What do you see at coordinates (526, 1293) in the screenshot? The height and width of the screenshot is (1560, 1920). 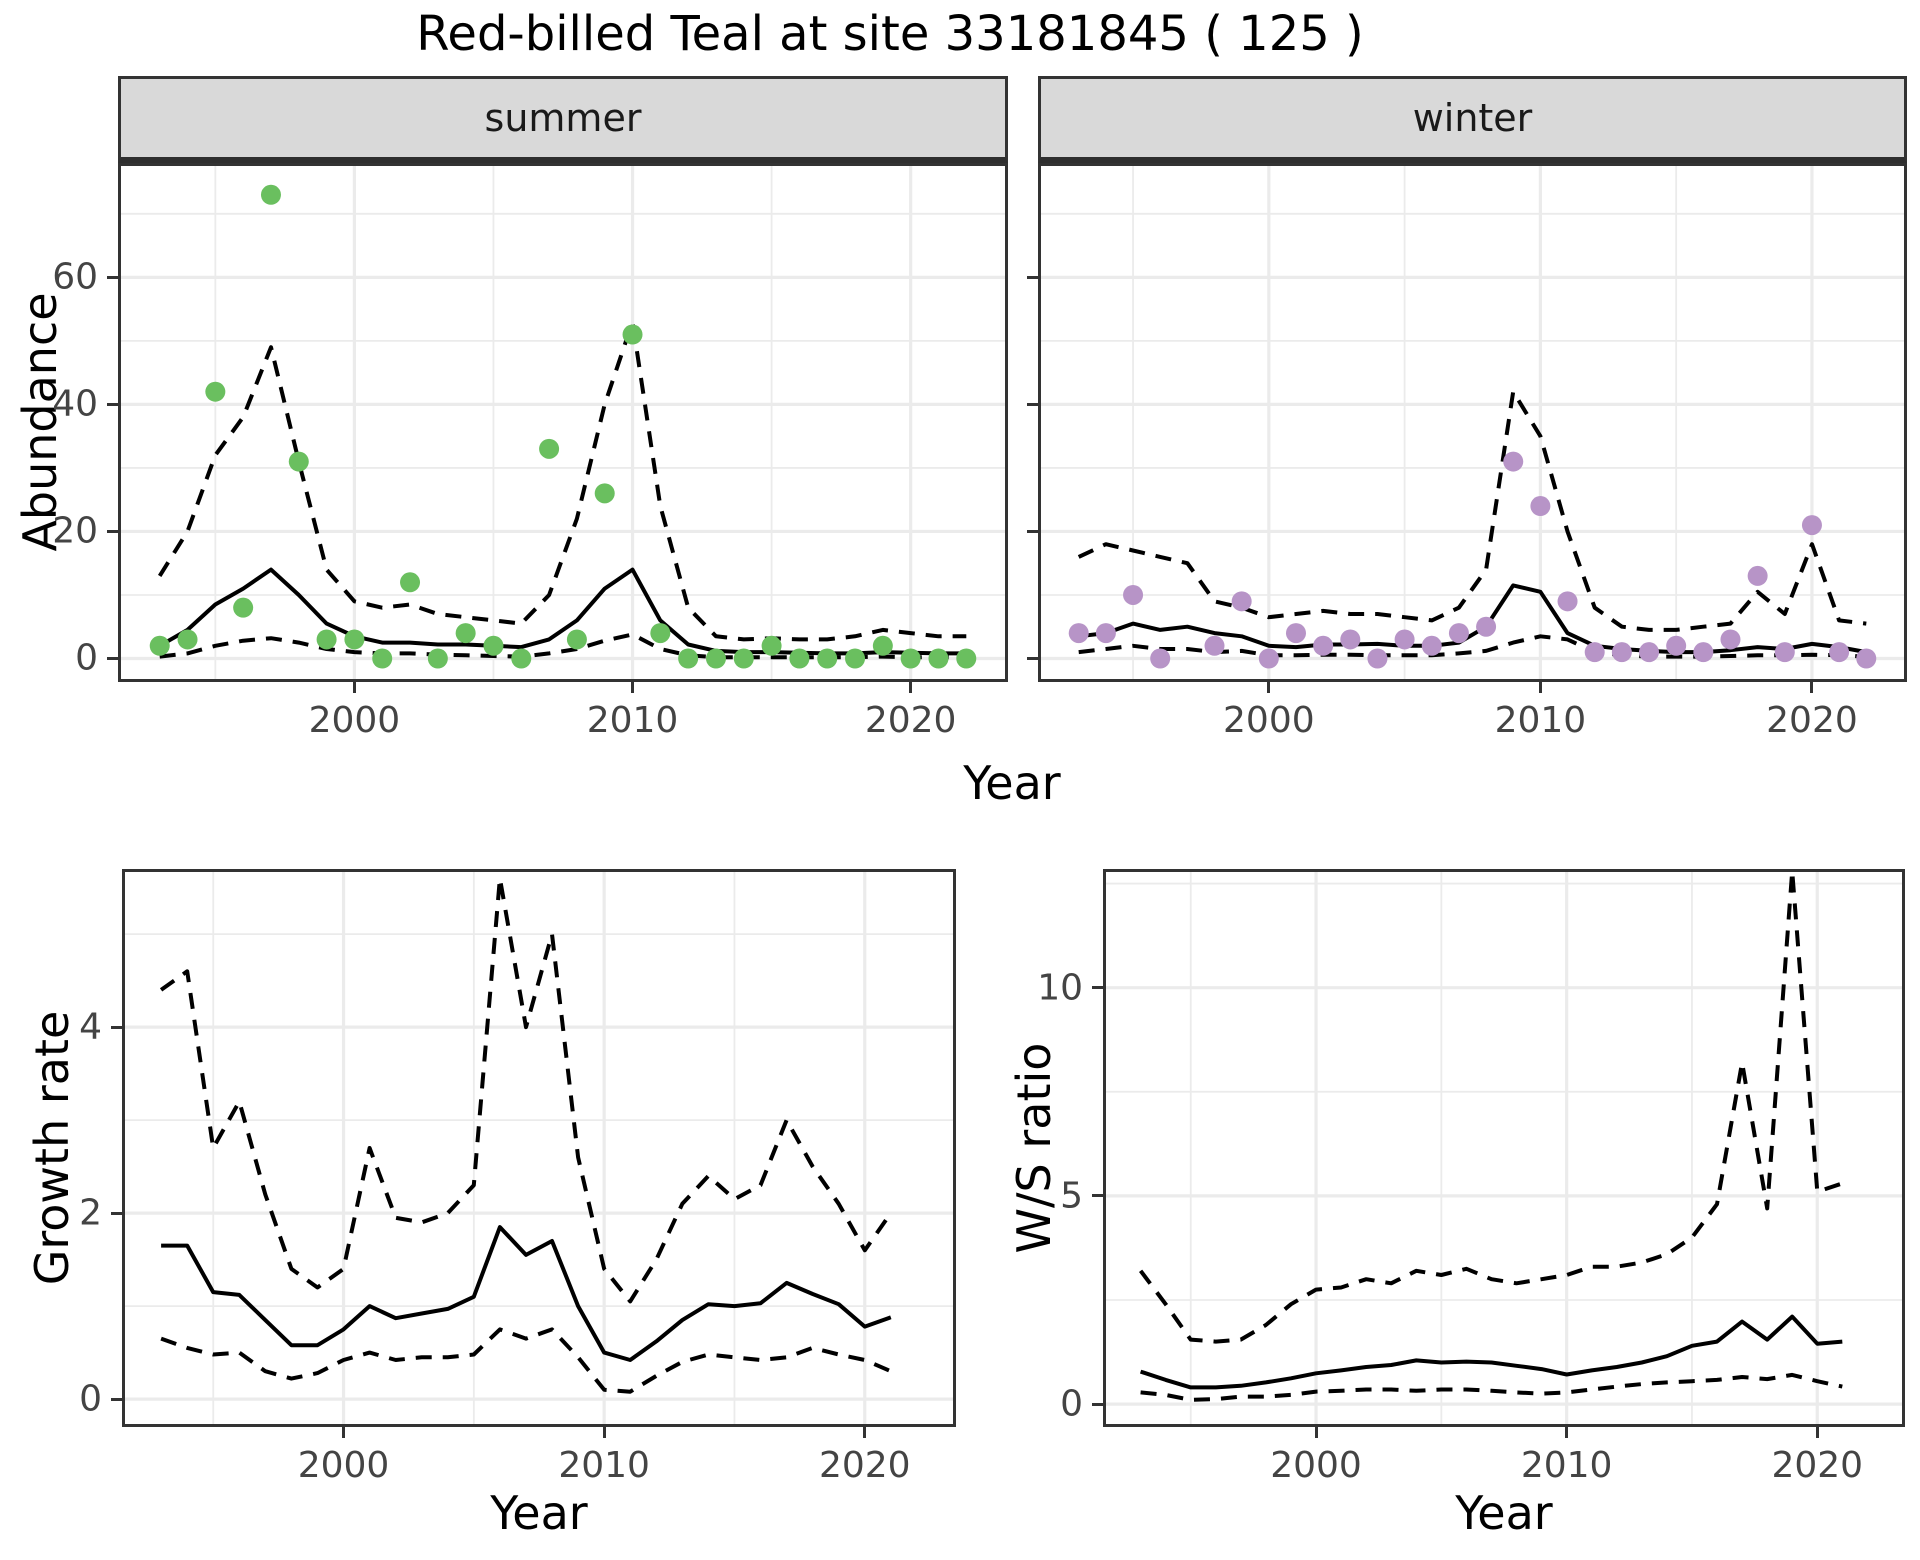 I see `fit-line` at bounding box center [526, 1293].